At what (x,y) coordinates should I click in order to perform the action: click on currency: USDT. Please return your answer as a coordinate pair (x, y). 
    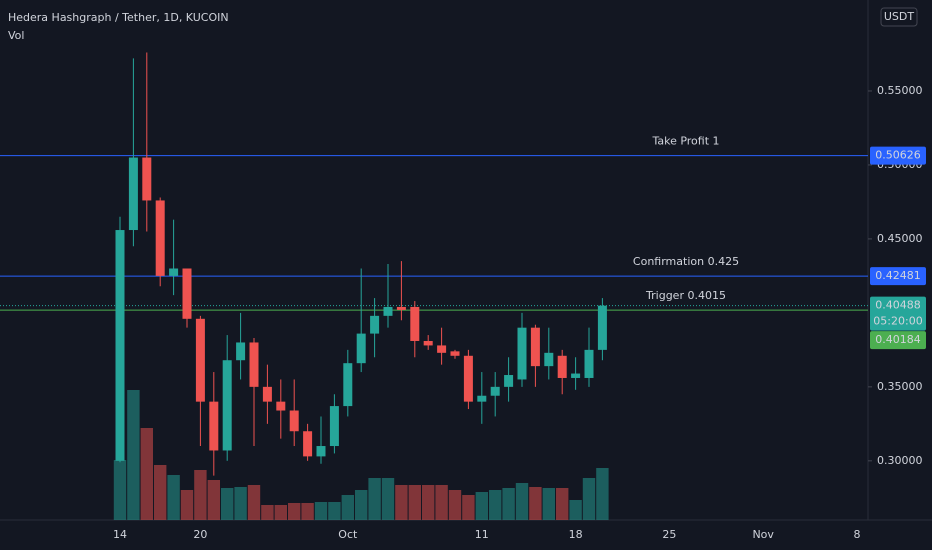
    Looking at the image, I should click on (899, 16).